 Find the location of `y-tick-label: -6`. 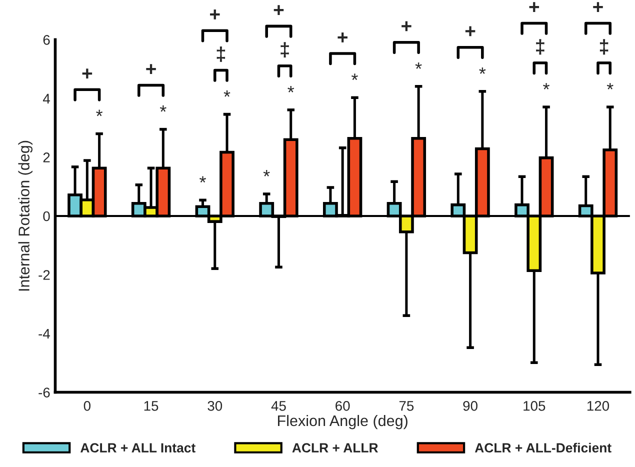

y-tick-label: -6 is located at coordinates (44, 393).